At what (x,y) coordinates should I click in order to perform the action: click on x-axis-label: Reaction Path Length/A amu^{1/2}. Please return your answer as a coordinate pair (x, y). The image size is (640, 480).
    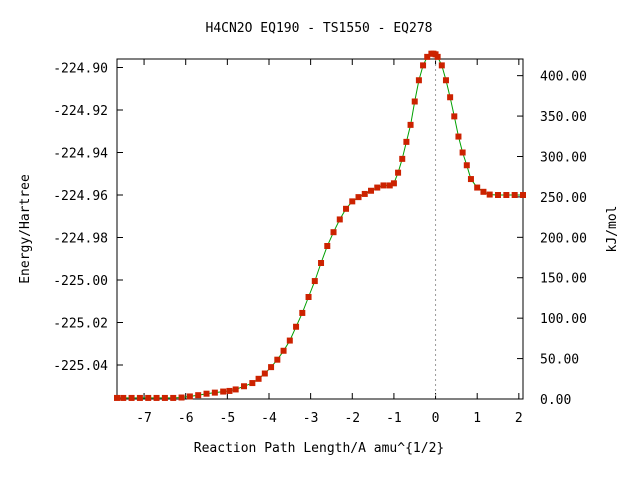
    Looking at the image, I should click on (319, 448).